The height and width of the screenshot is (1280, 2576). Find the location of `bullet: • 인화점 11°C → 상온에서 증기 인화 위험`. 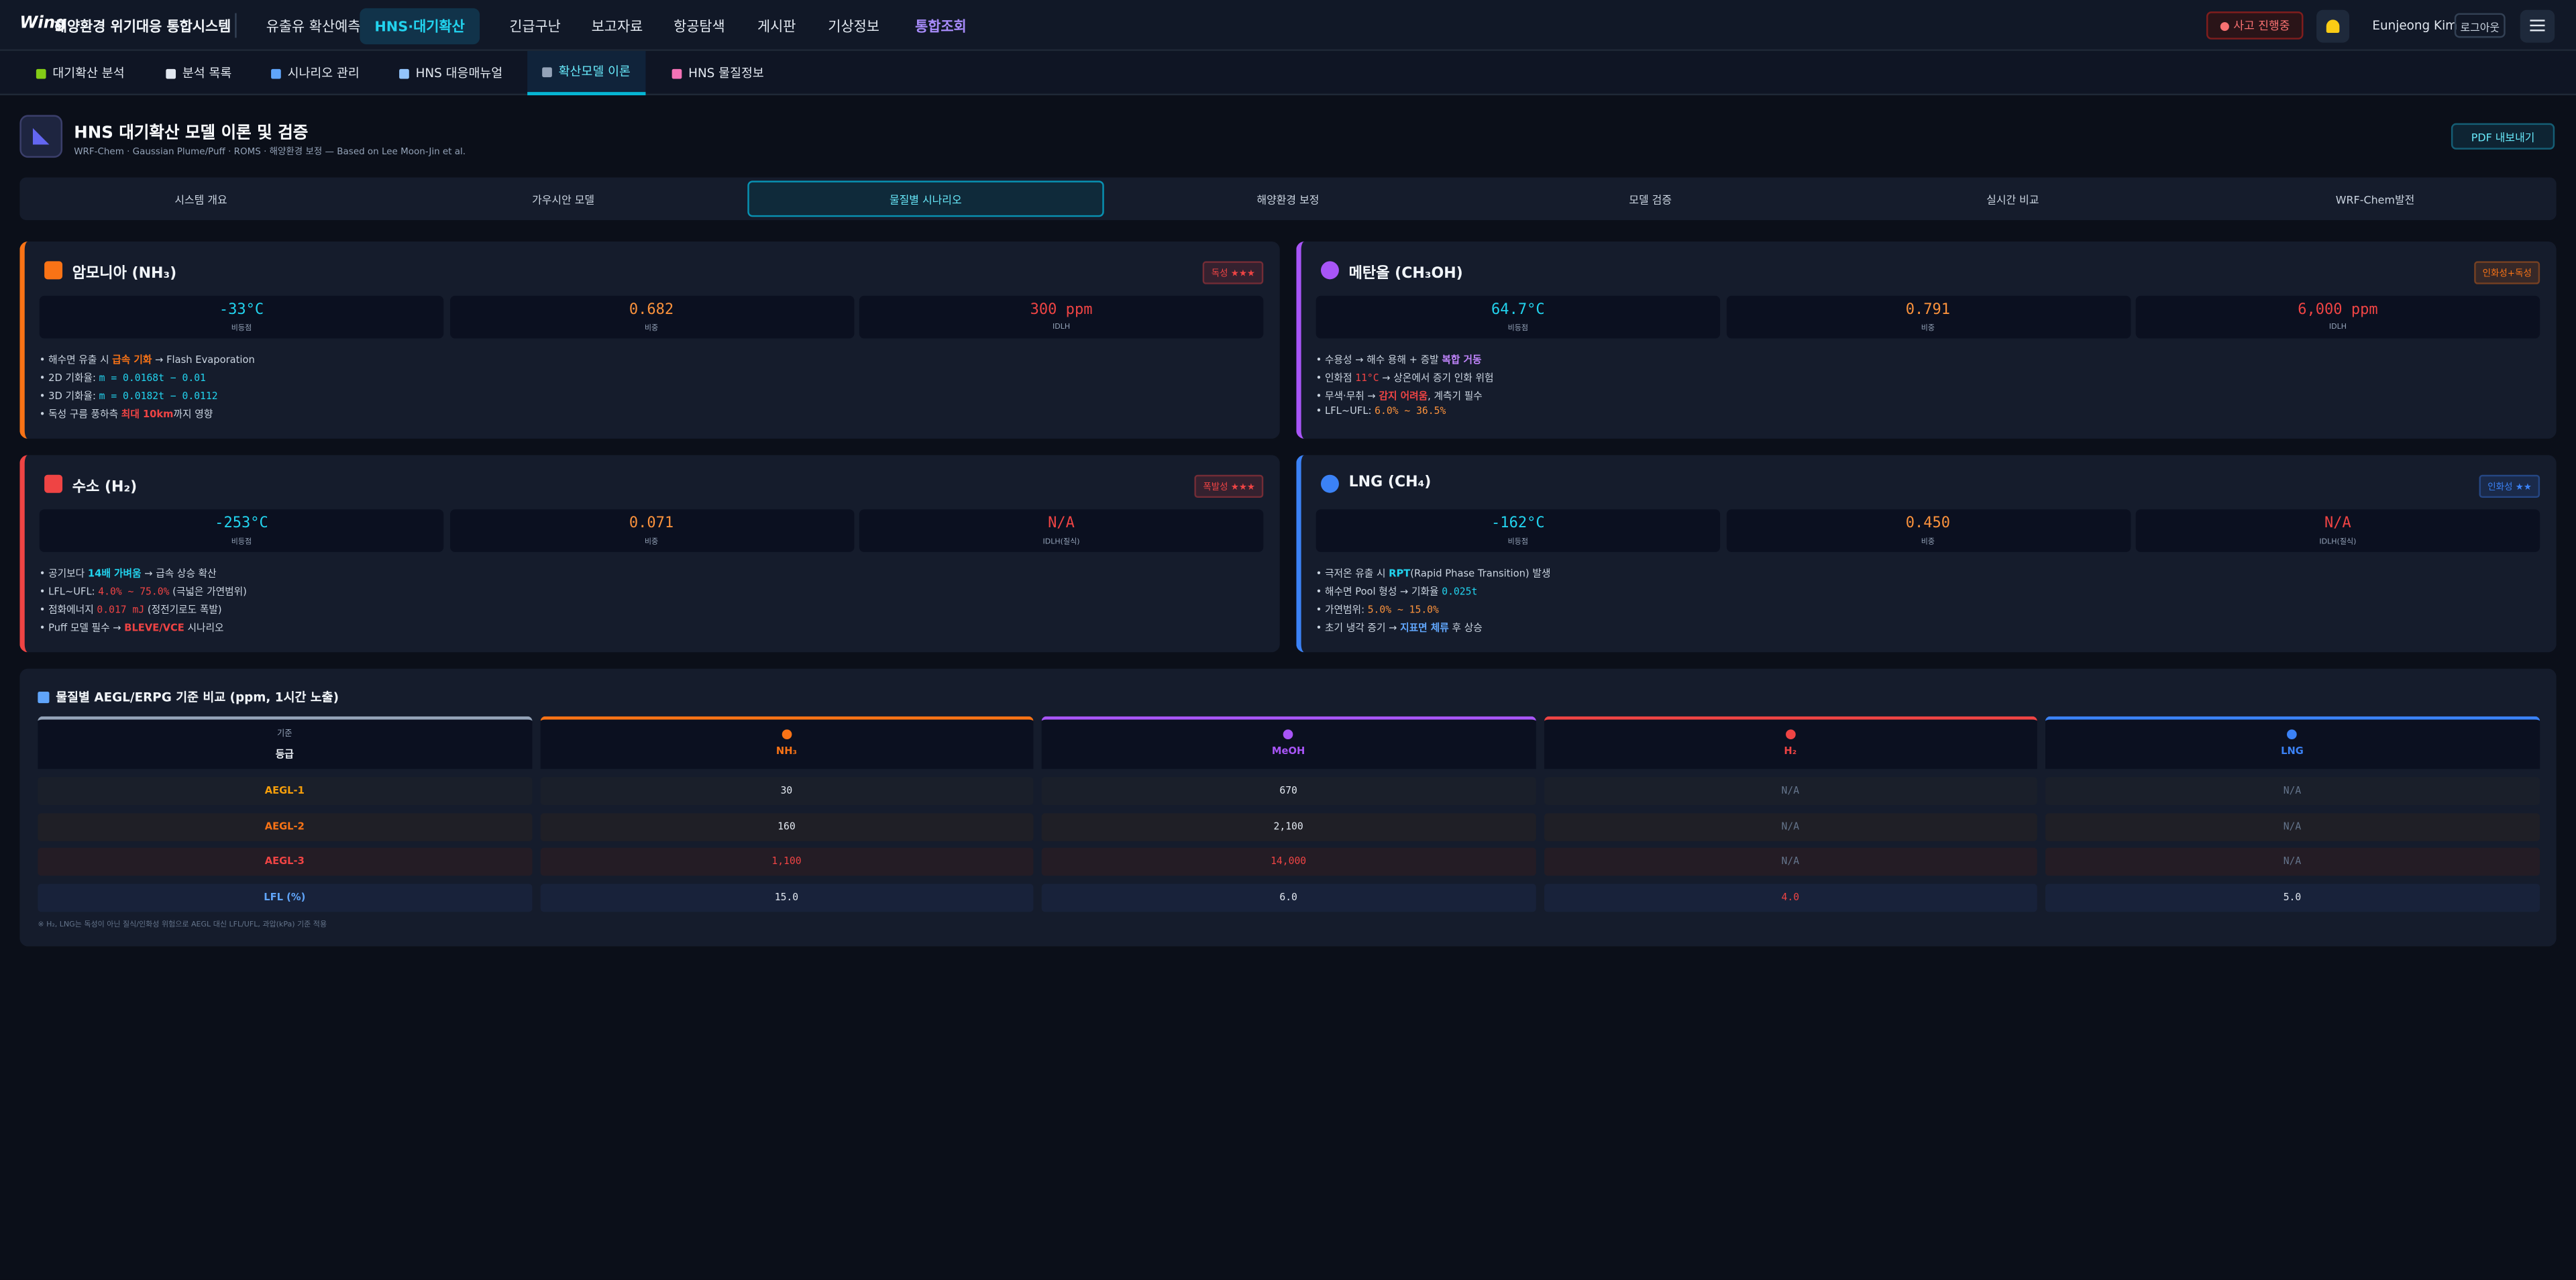

bullet: • 인화점 11°C → 상온에서 증기 인화 위험 is located at coordinates (1405, 377).